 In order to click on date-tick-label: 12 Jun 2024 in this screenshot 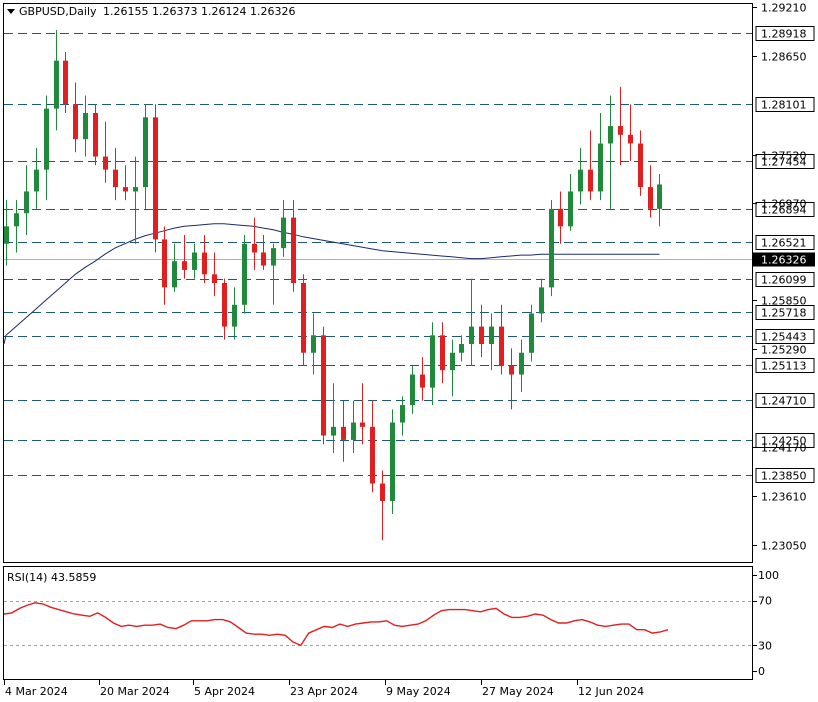, I will do `click(611, 691)`.